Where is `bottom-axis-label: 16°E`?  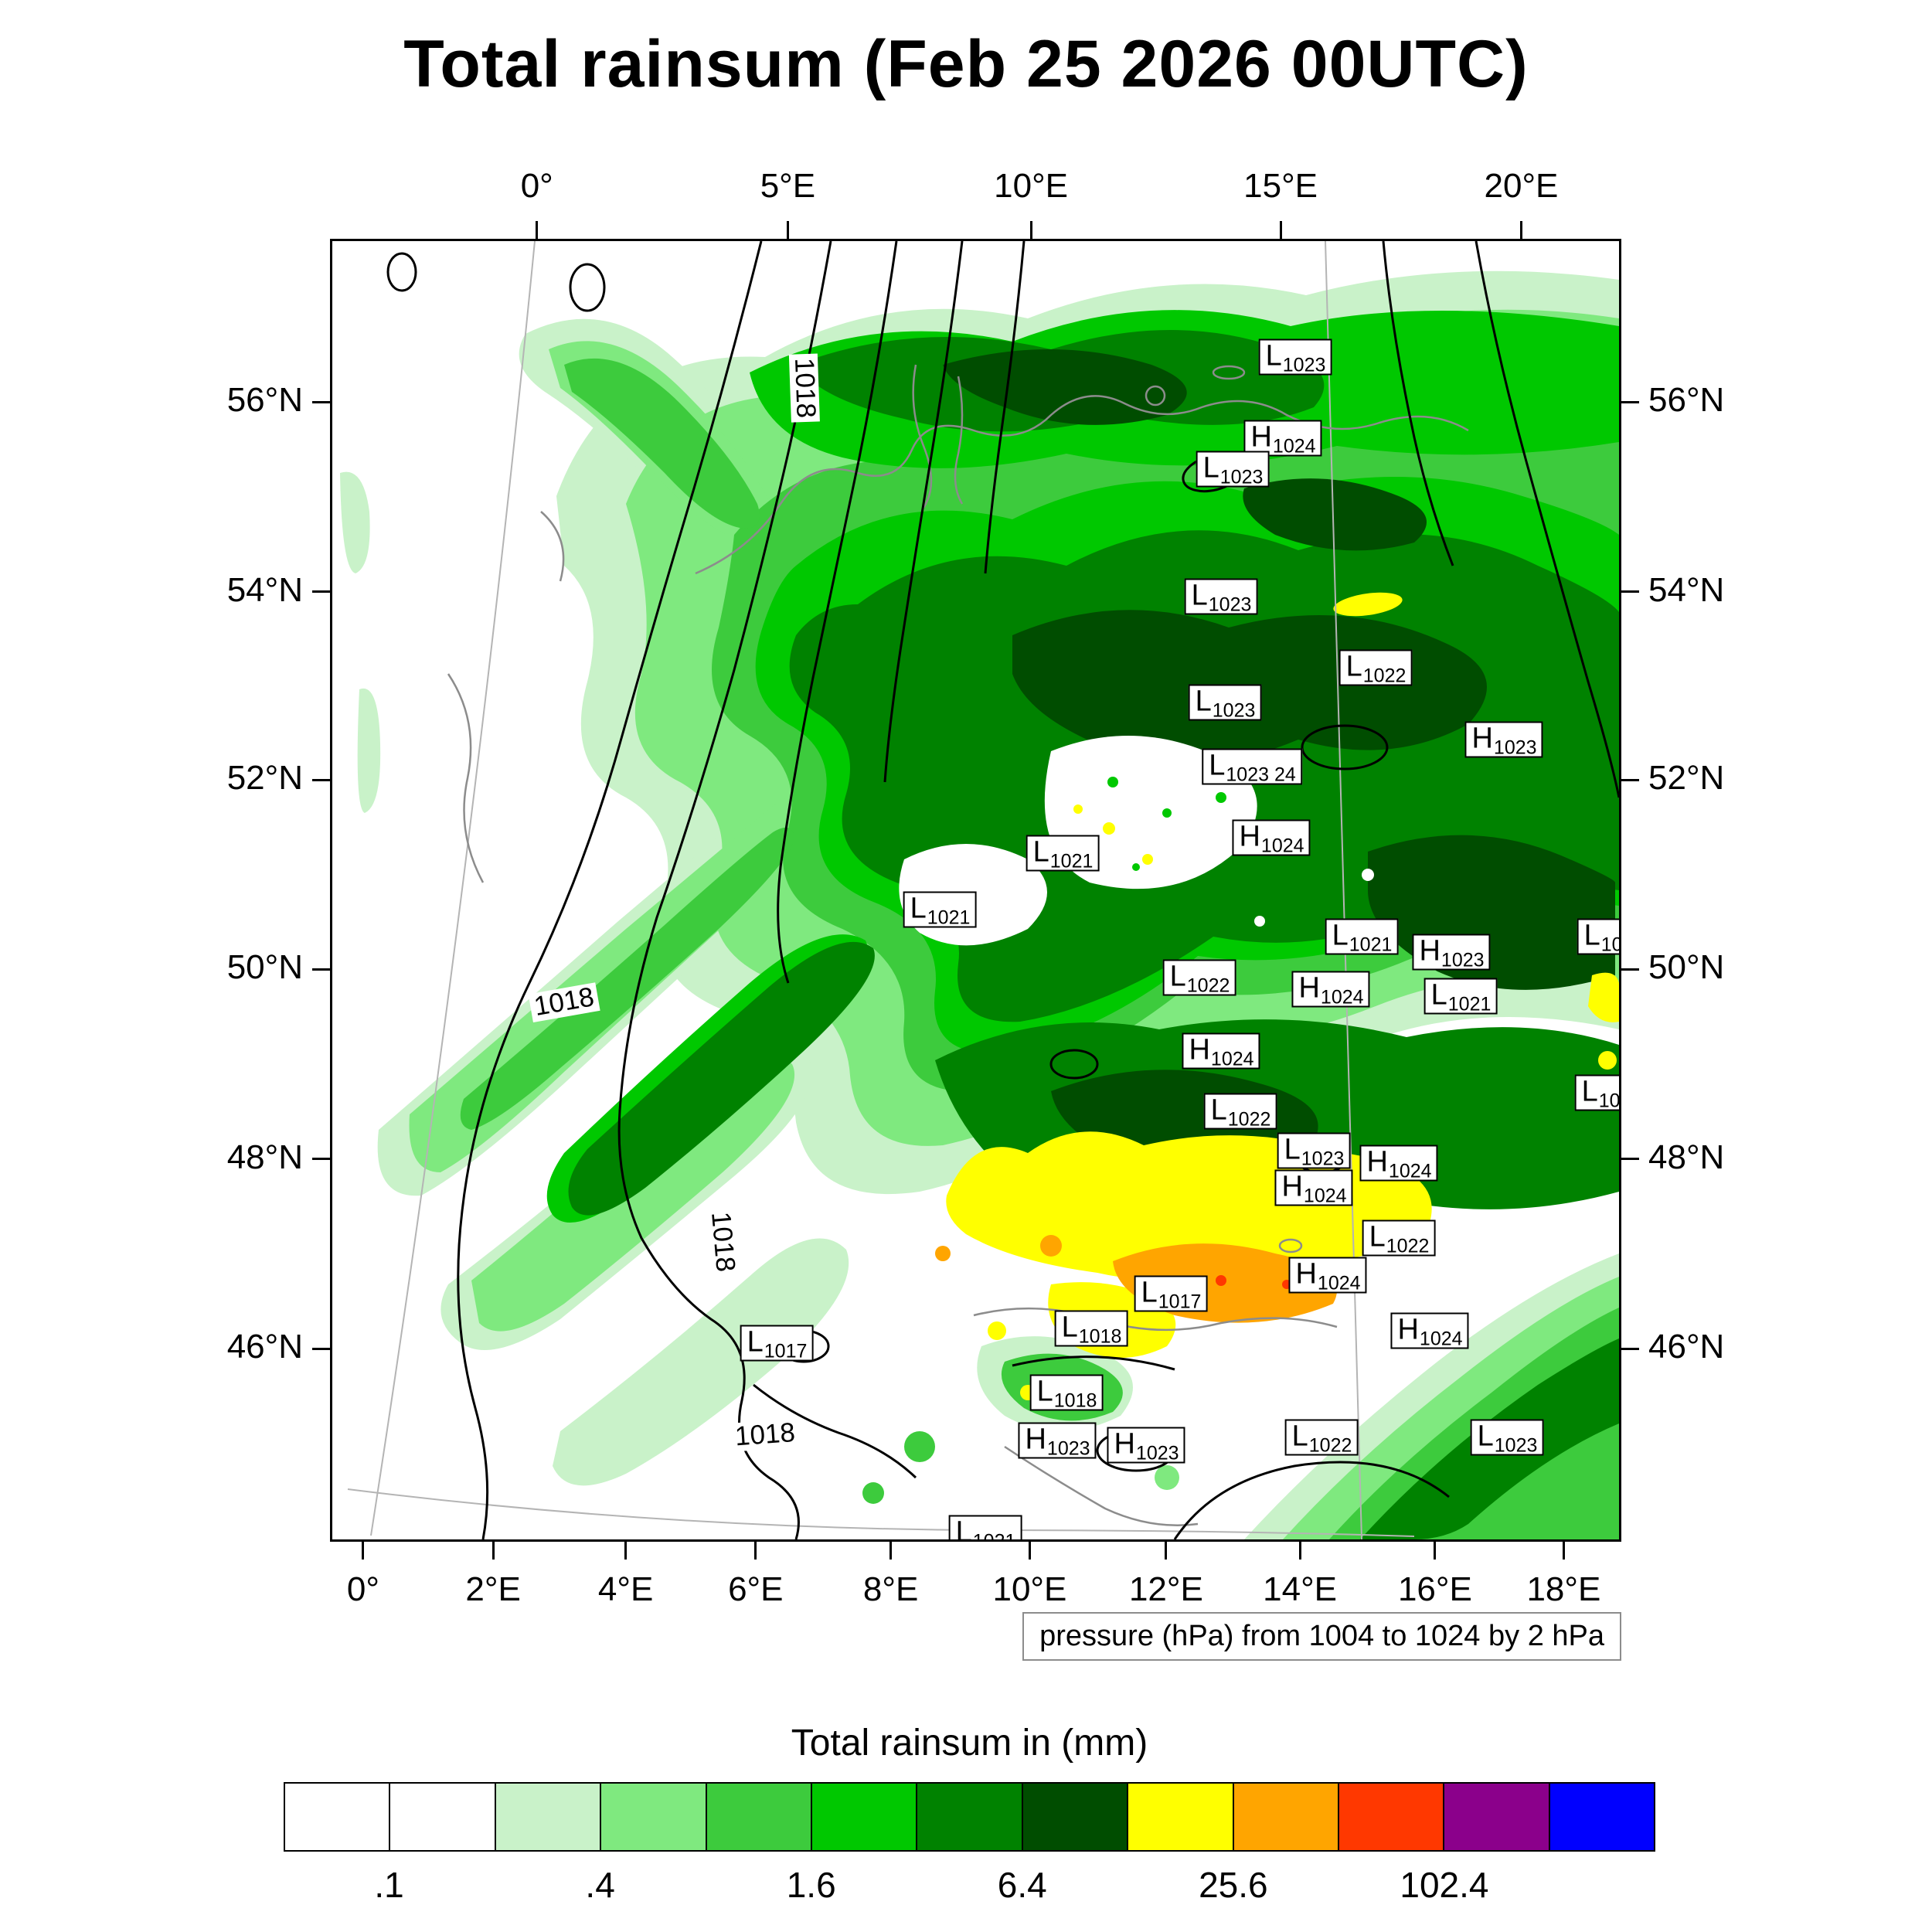
bottom-axis-label: 16°E is located at coordinates (1434, 1589).